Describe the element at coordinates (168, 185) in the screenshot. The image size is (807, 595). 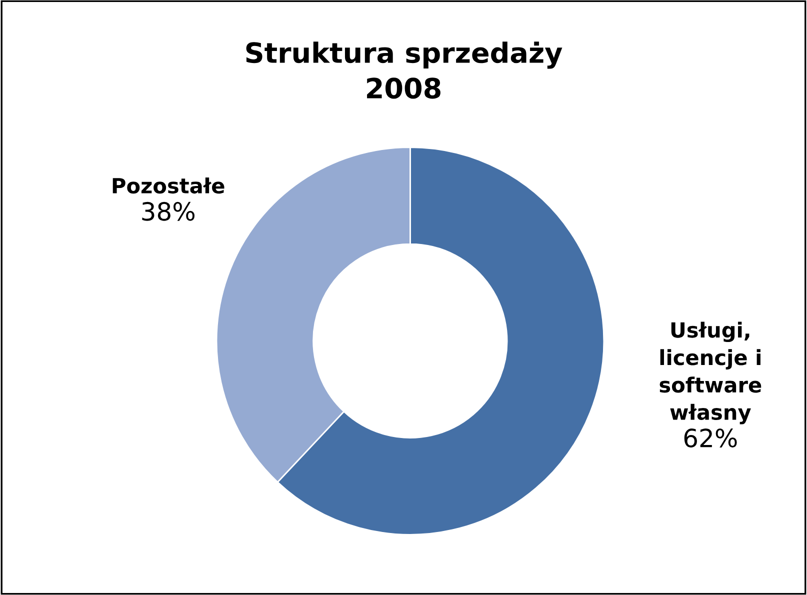
I see `slice-label: Pozostałe` at that location.